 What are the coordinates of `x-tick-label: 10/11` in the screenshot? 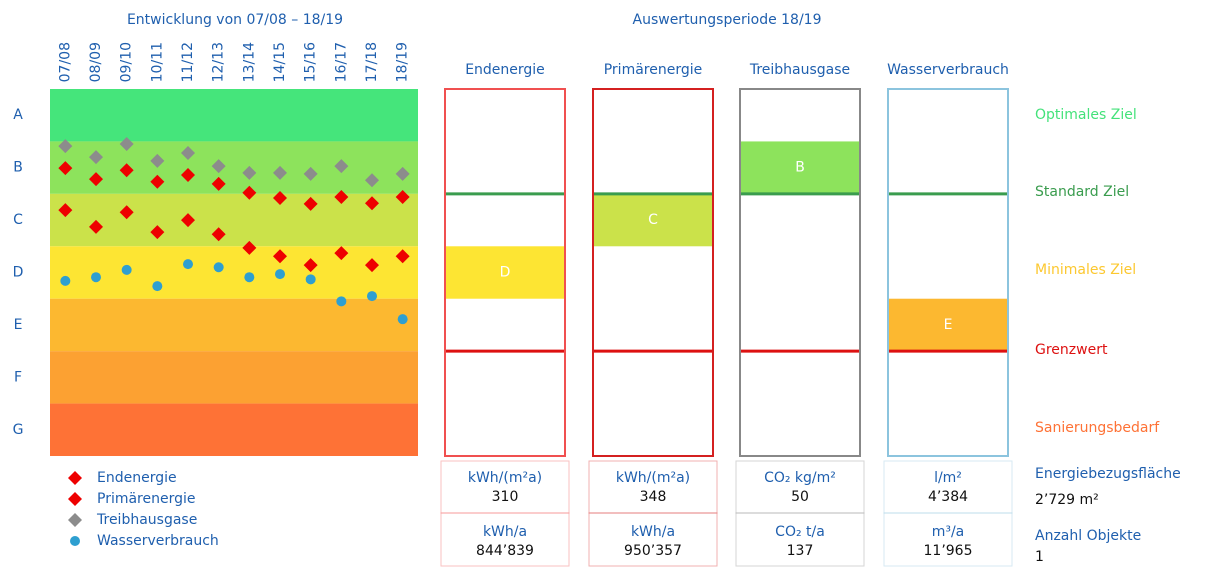 It's located at (157, 62).